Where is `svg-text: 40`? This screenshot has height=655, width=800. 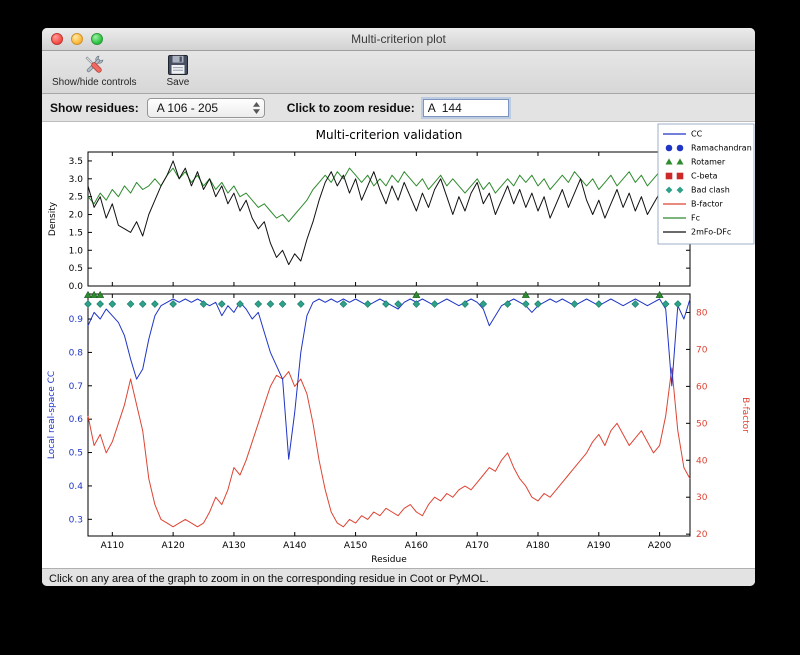 svg-text: 40 is located at coordinates (702, 461).